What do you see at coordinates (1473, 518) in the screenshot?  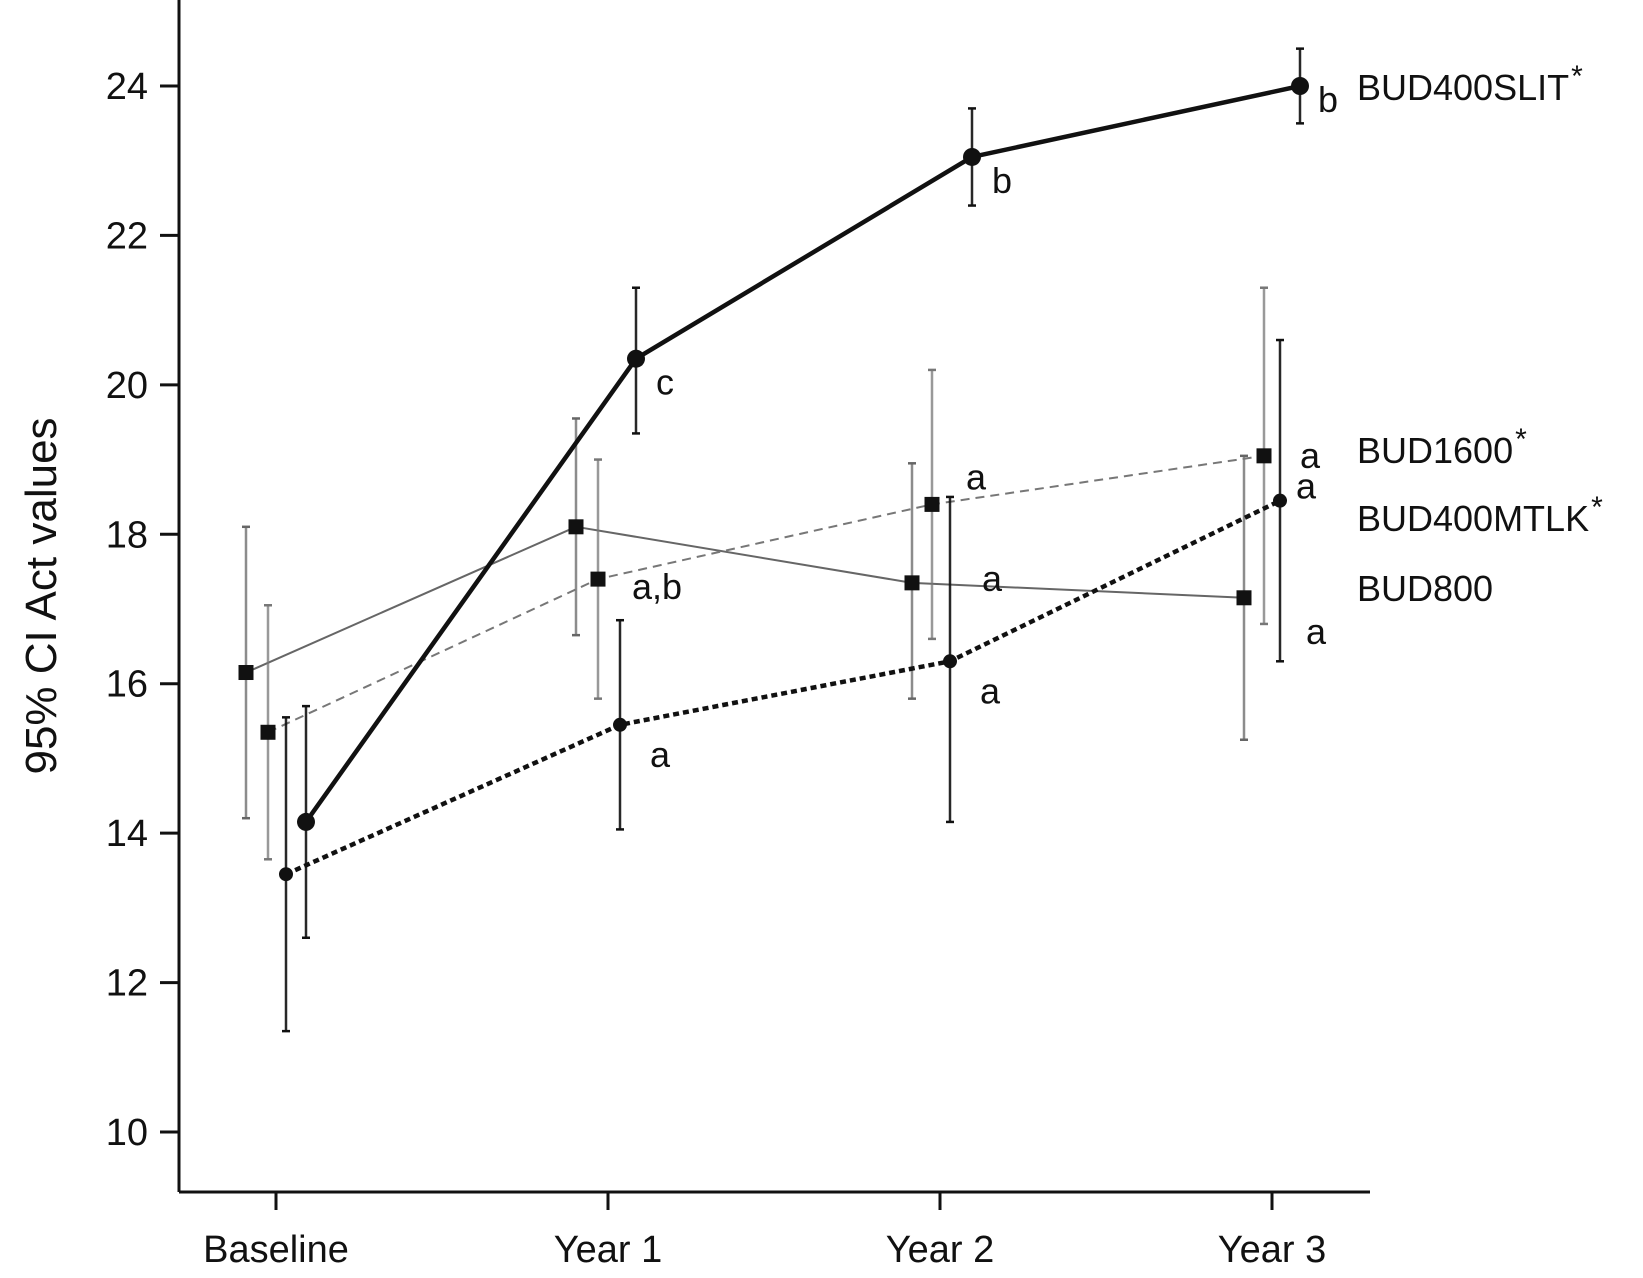 I see `legend-label-bud400mtlk: BUD400MTLK` at bounding box center [1473, 518].